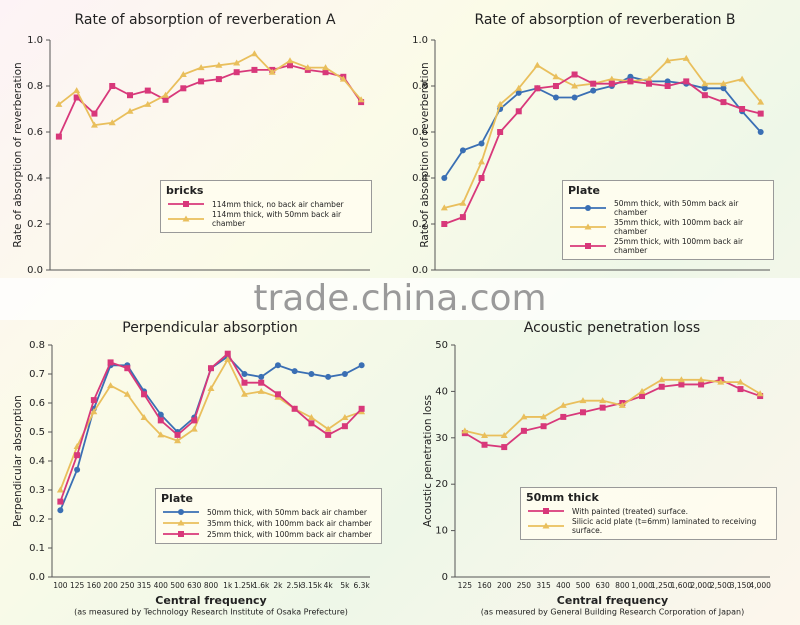  I want to click on legend-label: 114mm thick, with 50mm back air chamber, so click(277, 219).